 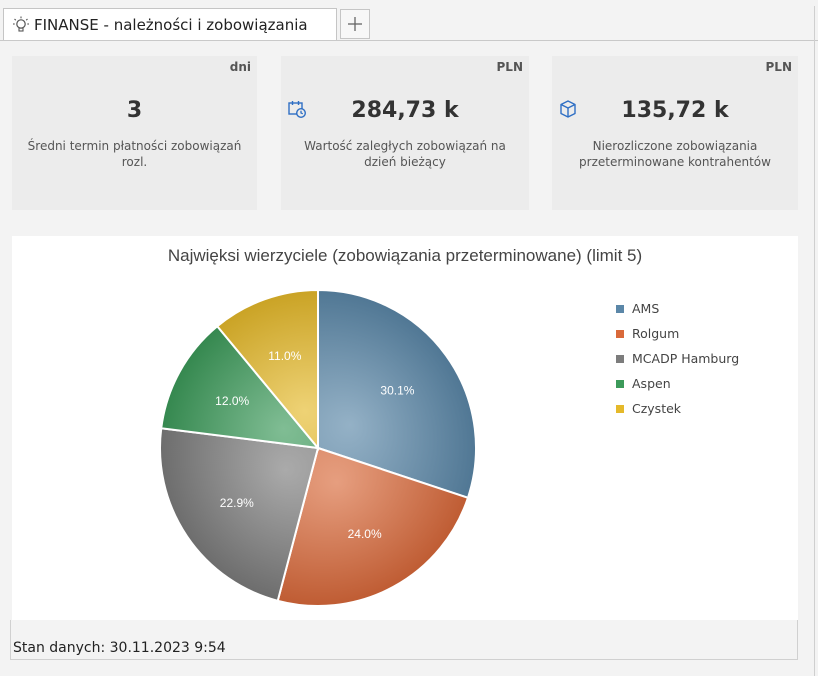 I want to click on kpi-value: 3, so click(x=134, y=110).